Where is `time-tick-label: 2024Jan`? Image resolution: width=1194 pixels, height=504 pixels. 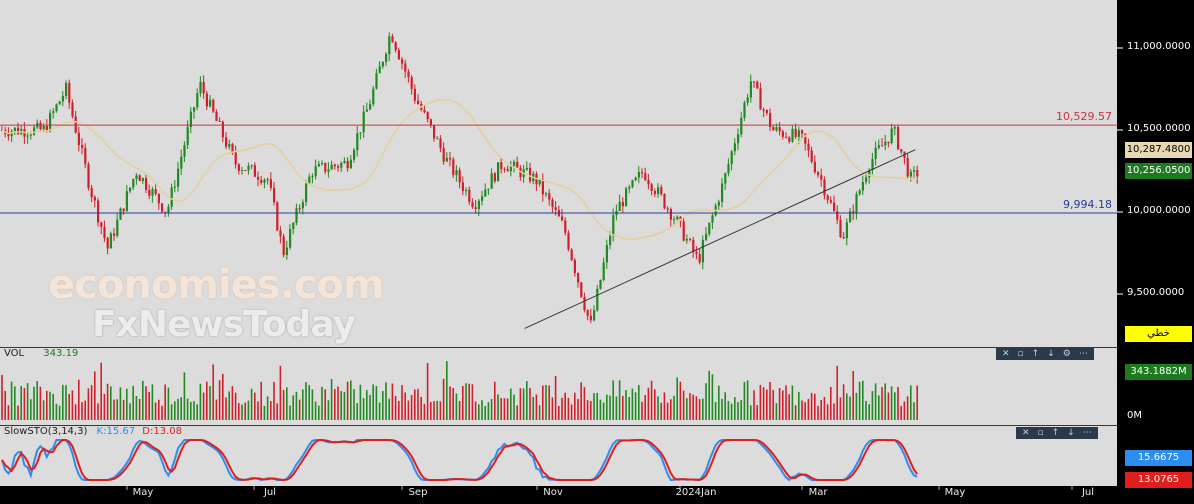
time-tick-label: 2024Jan is located at coordinates (696, 492).